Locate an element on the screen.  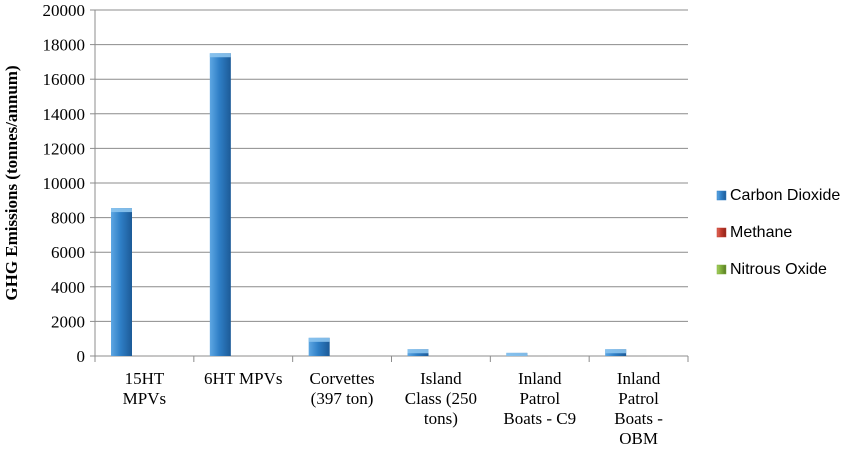
category-label: 6HT MPVs is located at coordinates (243, 378).